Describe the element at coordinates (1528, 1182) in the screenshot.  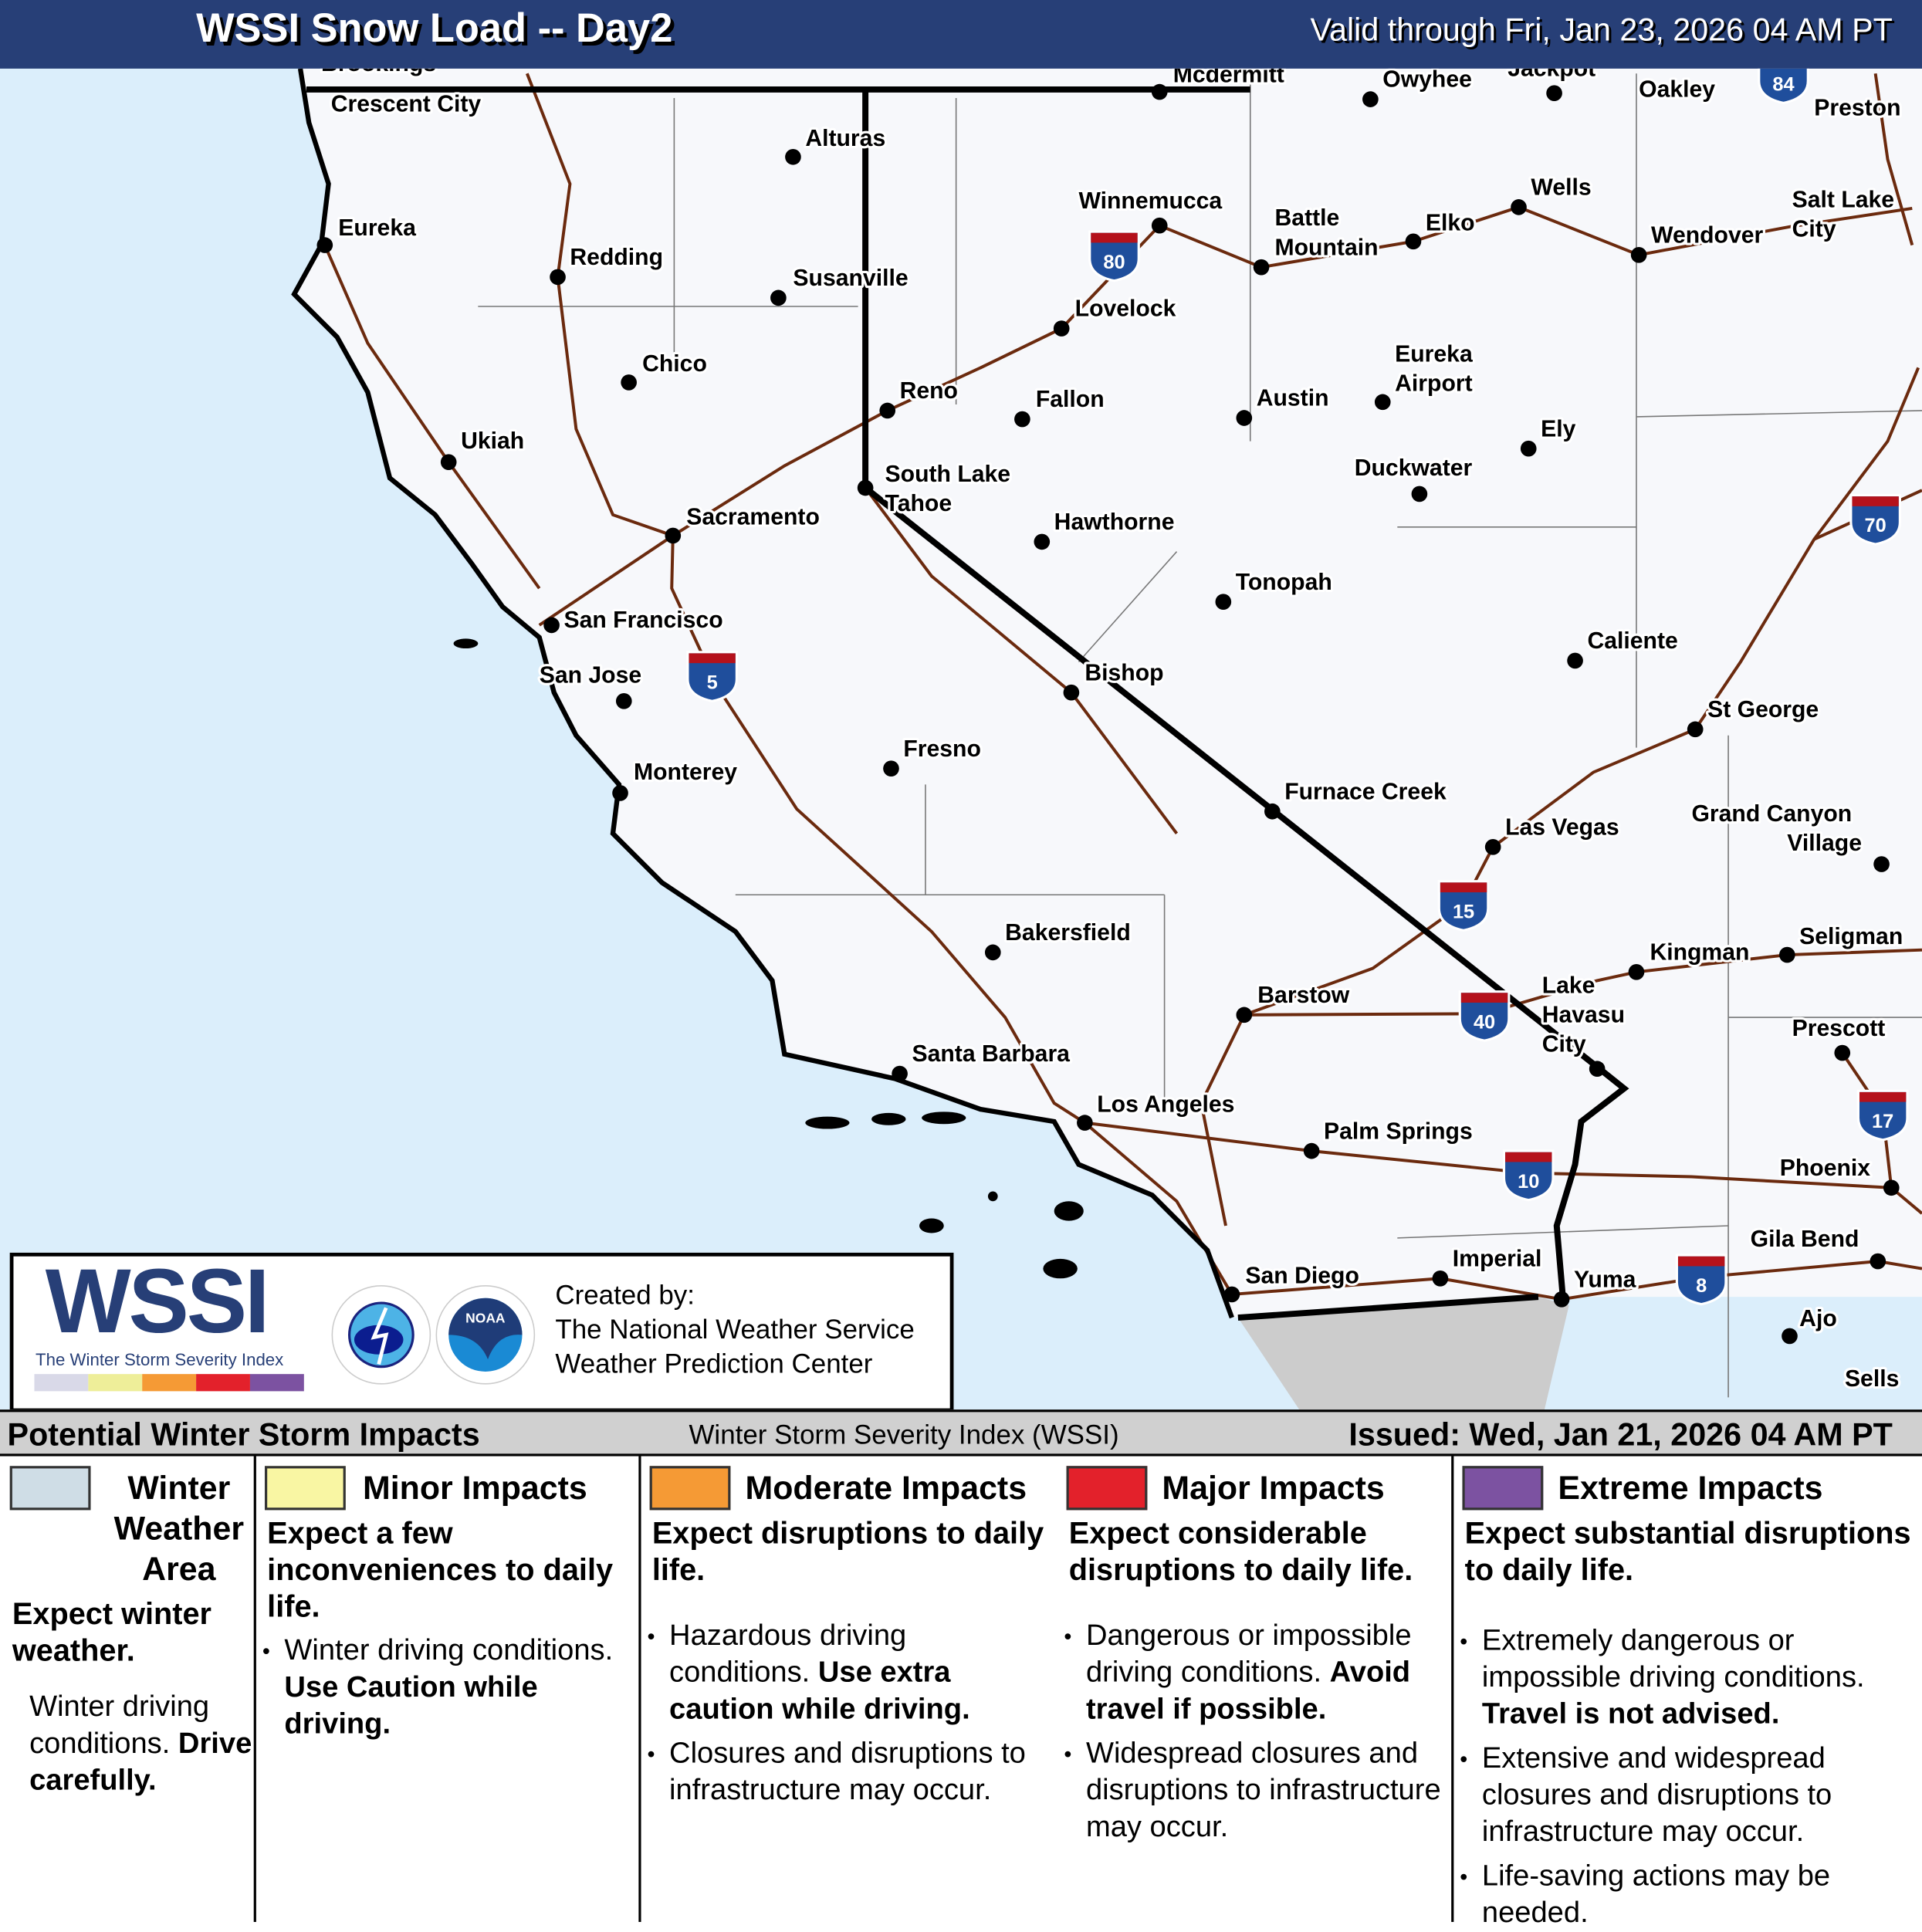
I see `interstate-number: 10` at that location.